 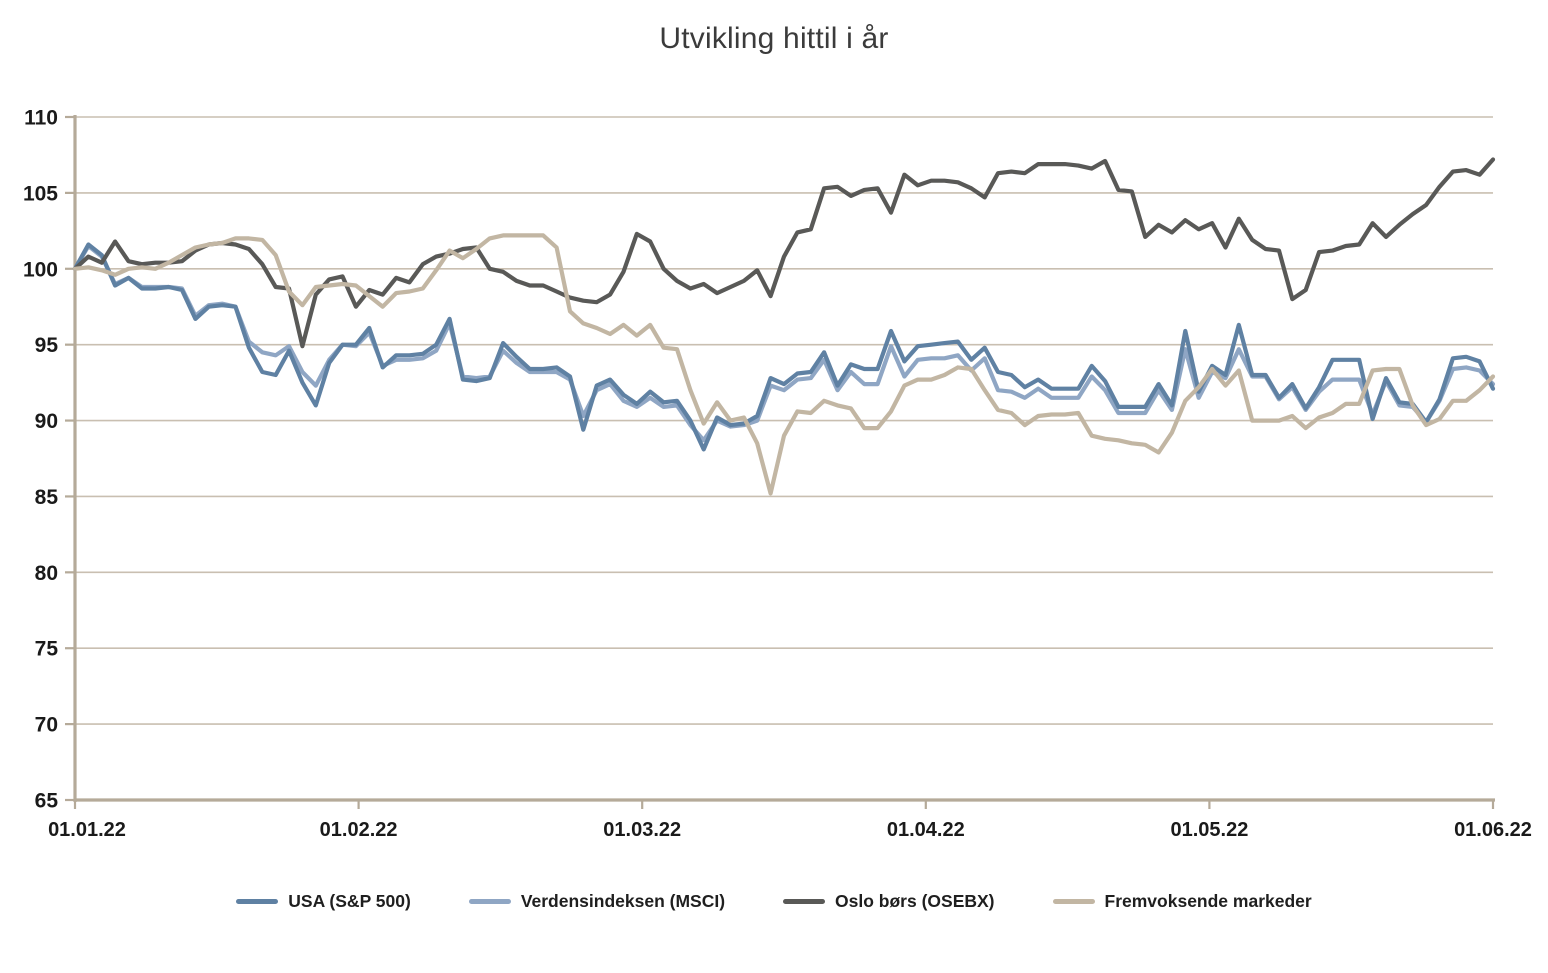 What do you see at coordinates (87, 830) in the screenshot?
I see `x-tick-label: 01.01.22` at bounding box center [87, 830].